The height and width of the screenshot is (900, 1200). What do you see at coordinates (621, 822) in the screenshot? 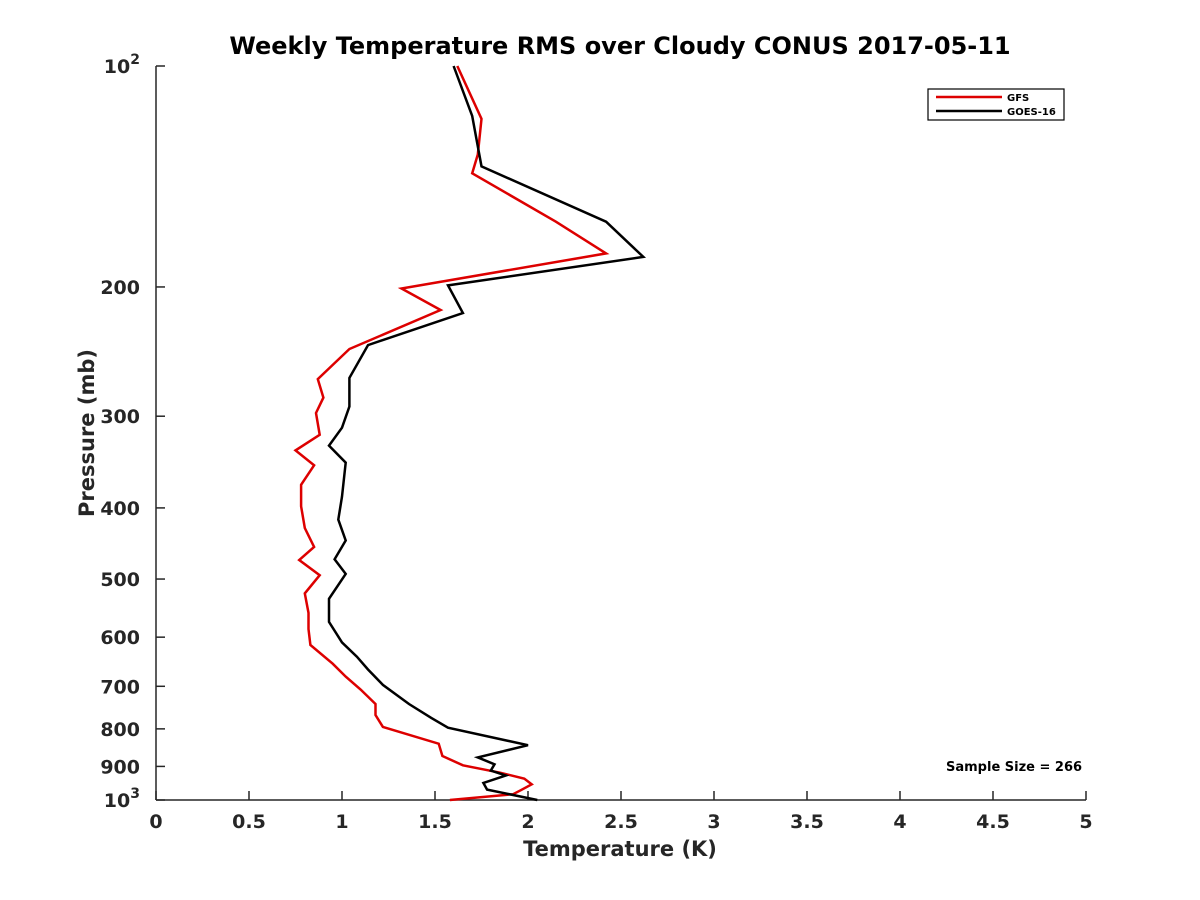
I see `x-tick-label: 2.5` at bounding box center [621, 822].